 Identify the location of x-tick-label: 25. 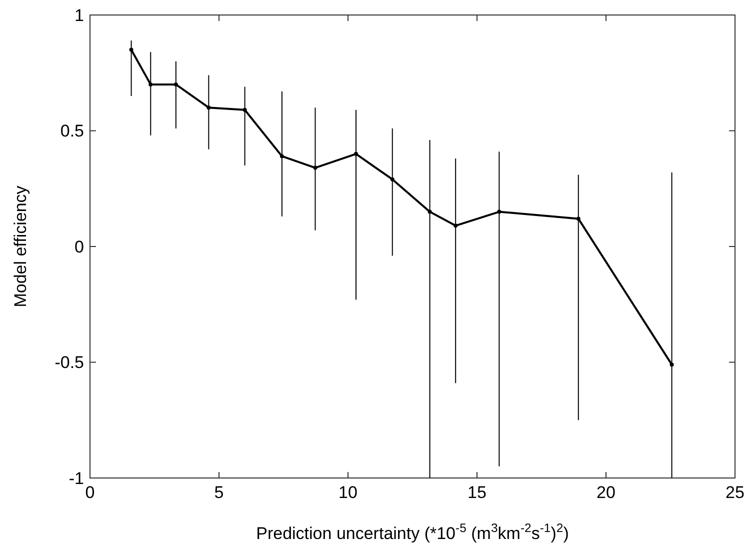
(735, 492).